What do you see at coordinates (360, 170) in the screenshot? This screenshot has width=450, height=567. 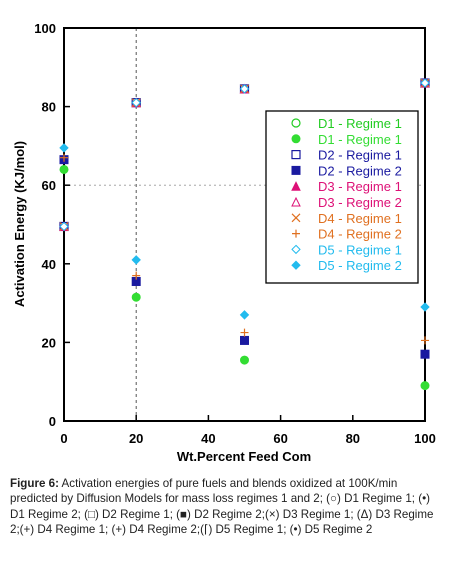 I see `legend-label-4: D2 - Regime 2` at bounding box center [360, 170].